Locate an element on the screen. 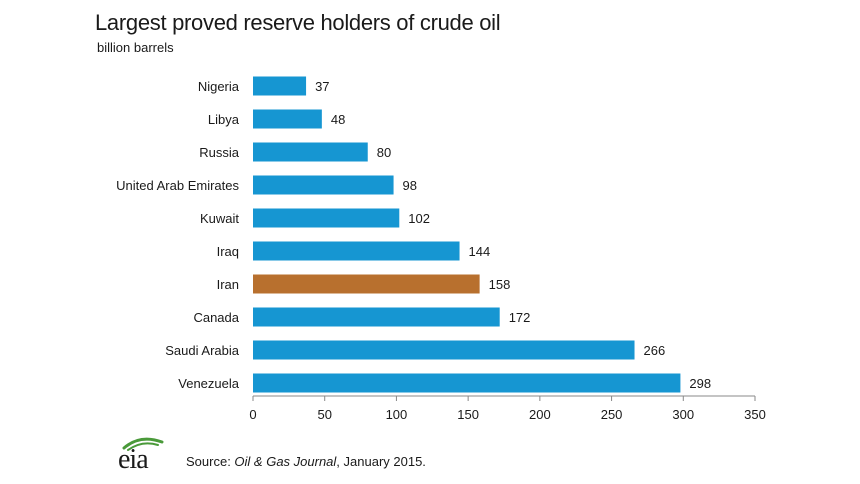  x-tick-label: 100 is located at coordinates (397, 414).